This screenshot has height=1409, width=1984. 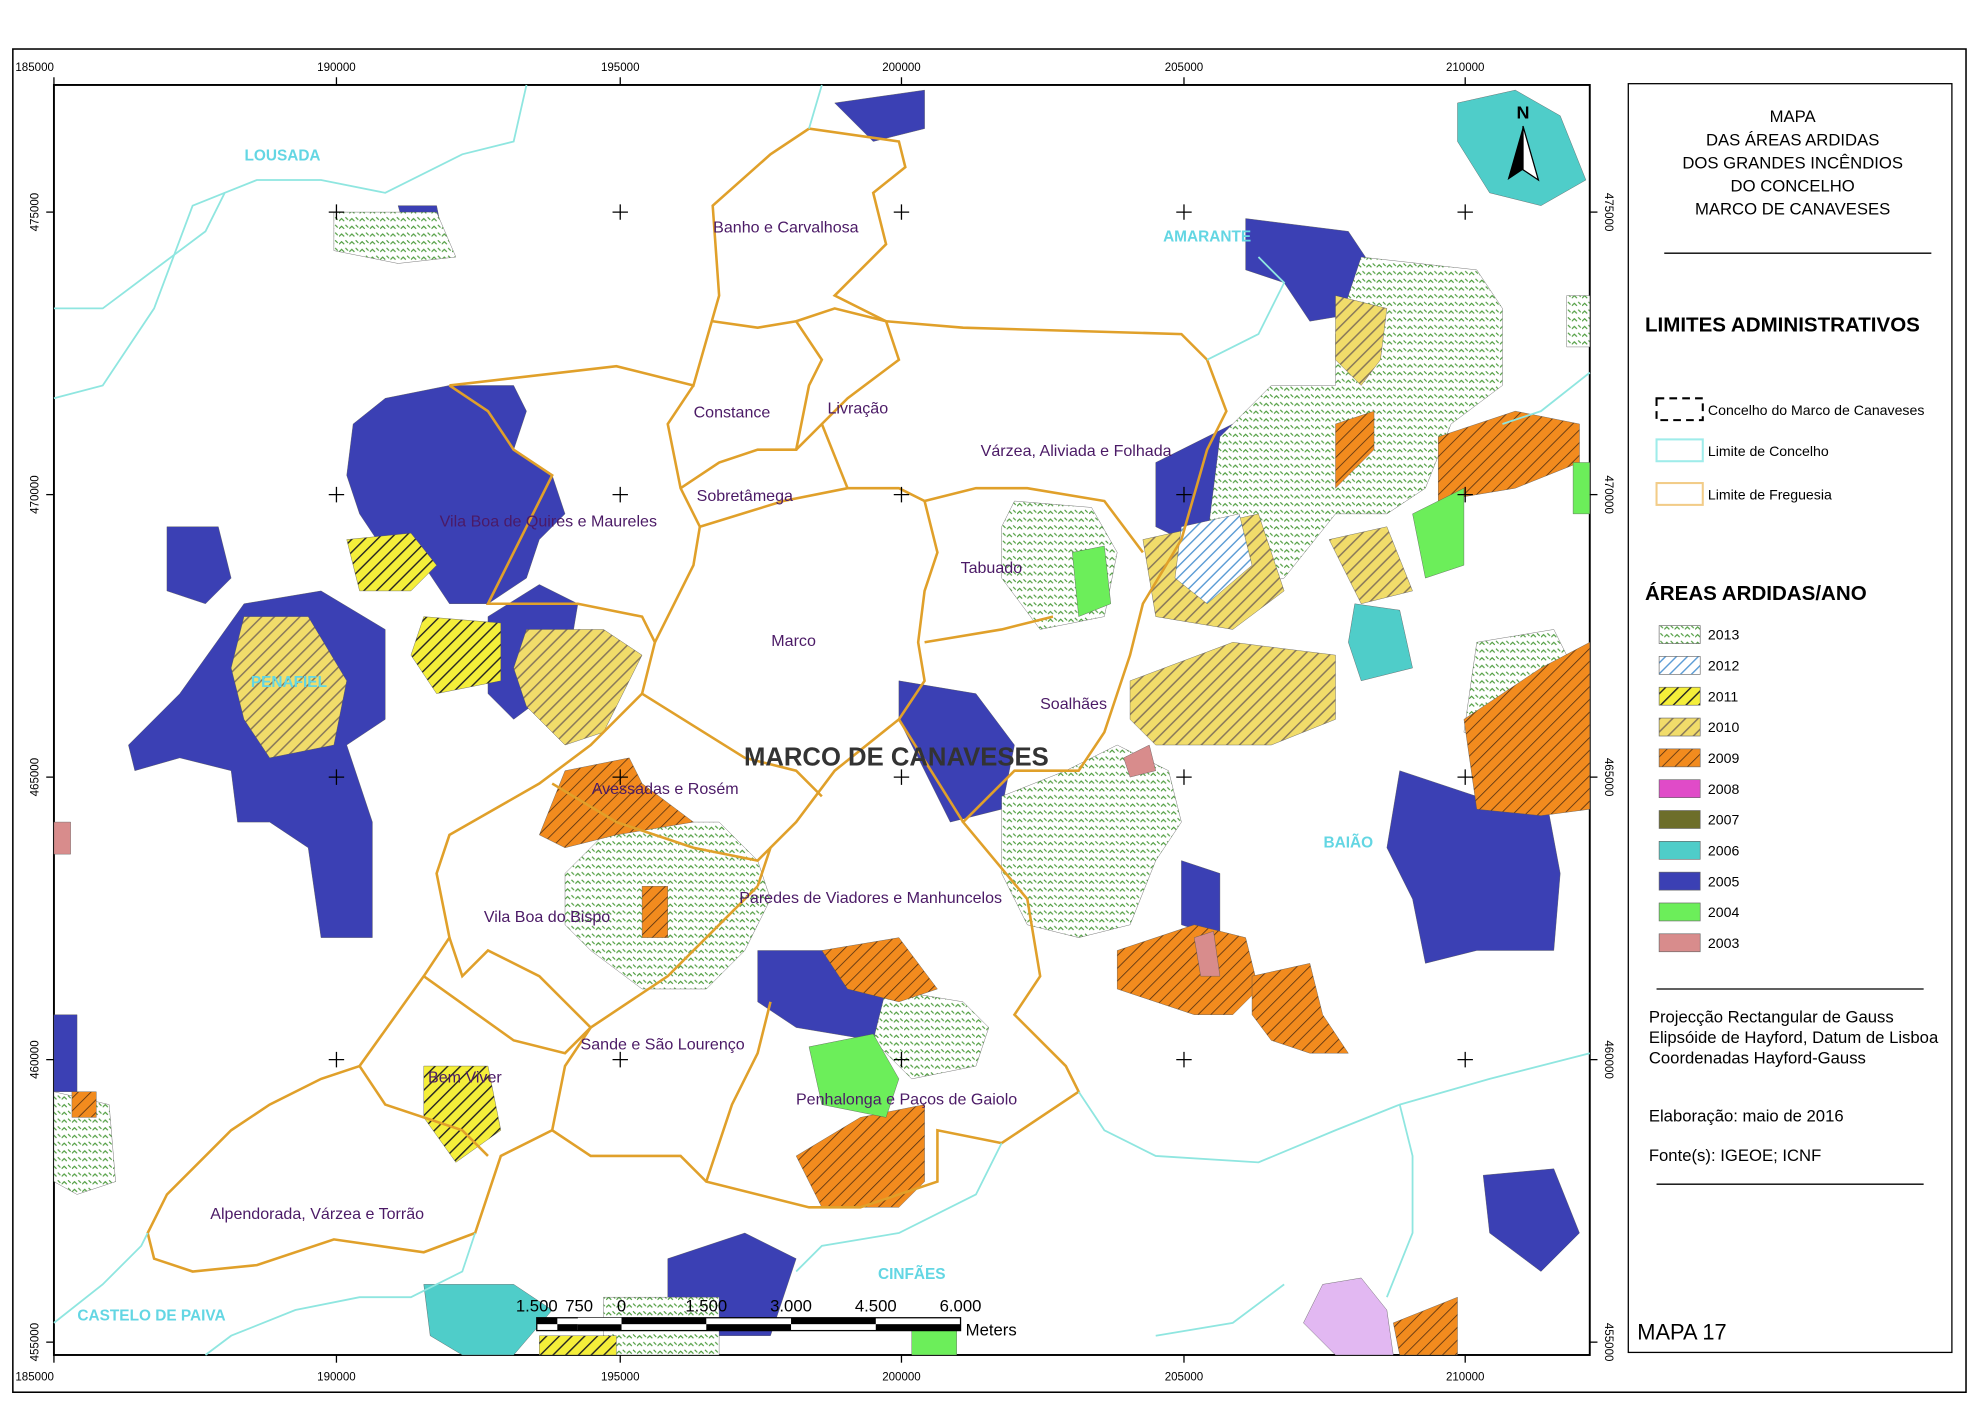 What do you see at coordinates (1792, 162) in the screenshot?
I see `legend-title: DOS GRANDES INCÊNDIOS` at bounding box center [1792, 162].